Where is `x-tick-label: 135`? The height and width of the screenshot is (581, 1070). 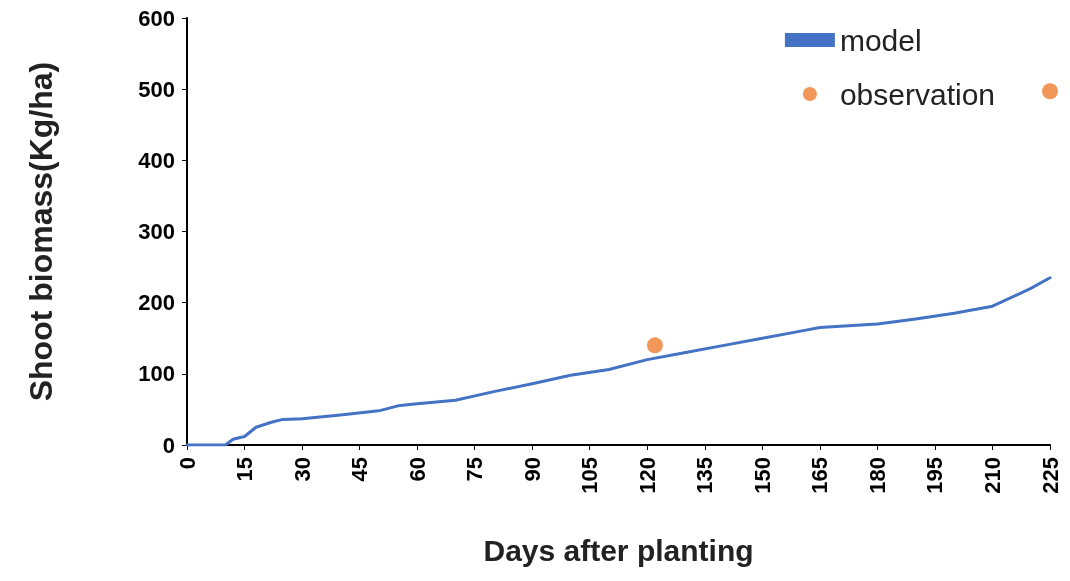 x-tick-label: 135 is located at coordinates (705, 475).